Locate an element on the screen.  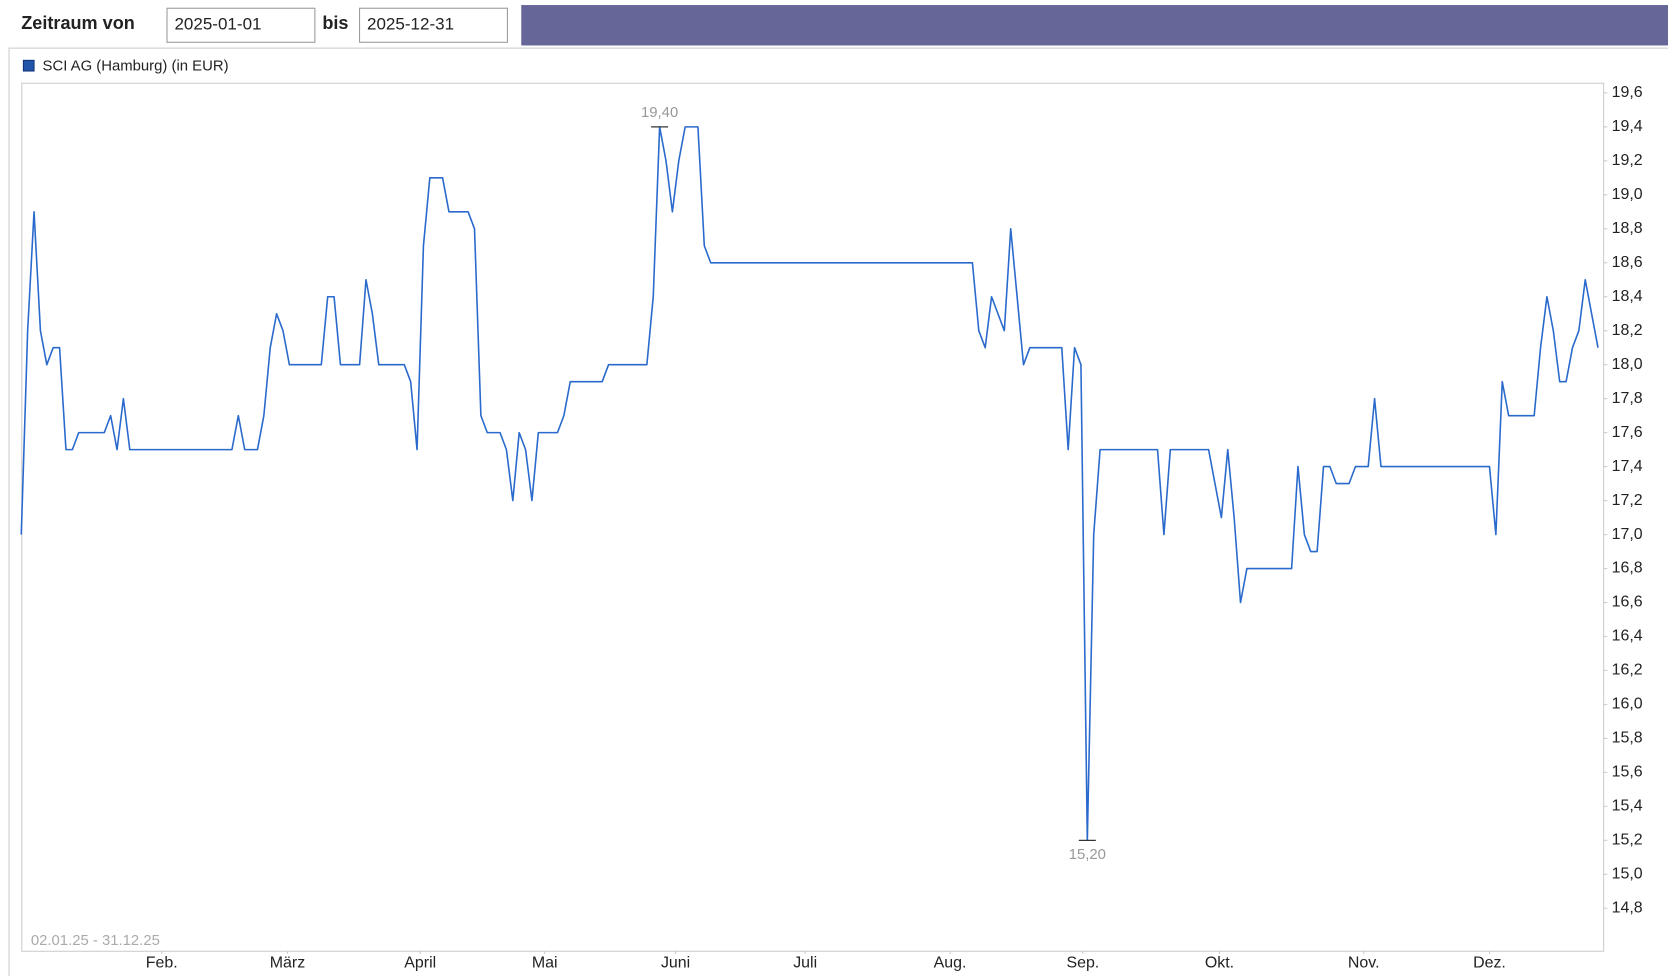
y-tick-label: 18,2 is located at coordinates (1627, 330).